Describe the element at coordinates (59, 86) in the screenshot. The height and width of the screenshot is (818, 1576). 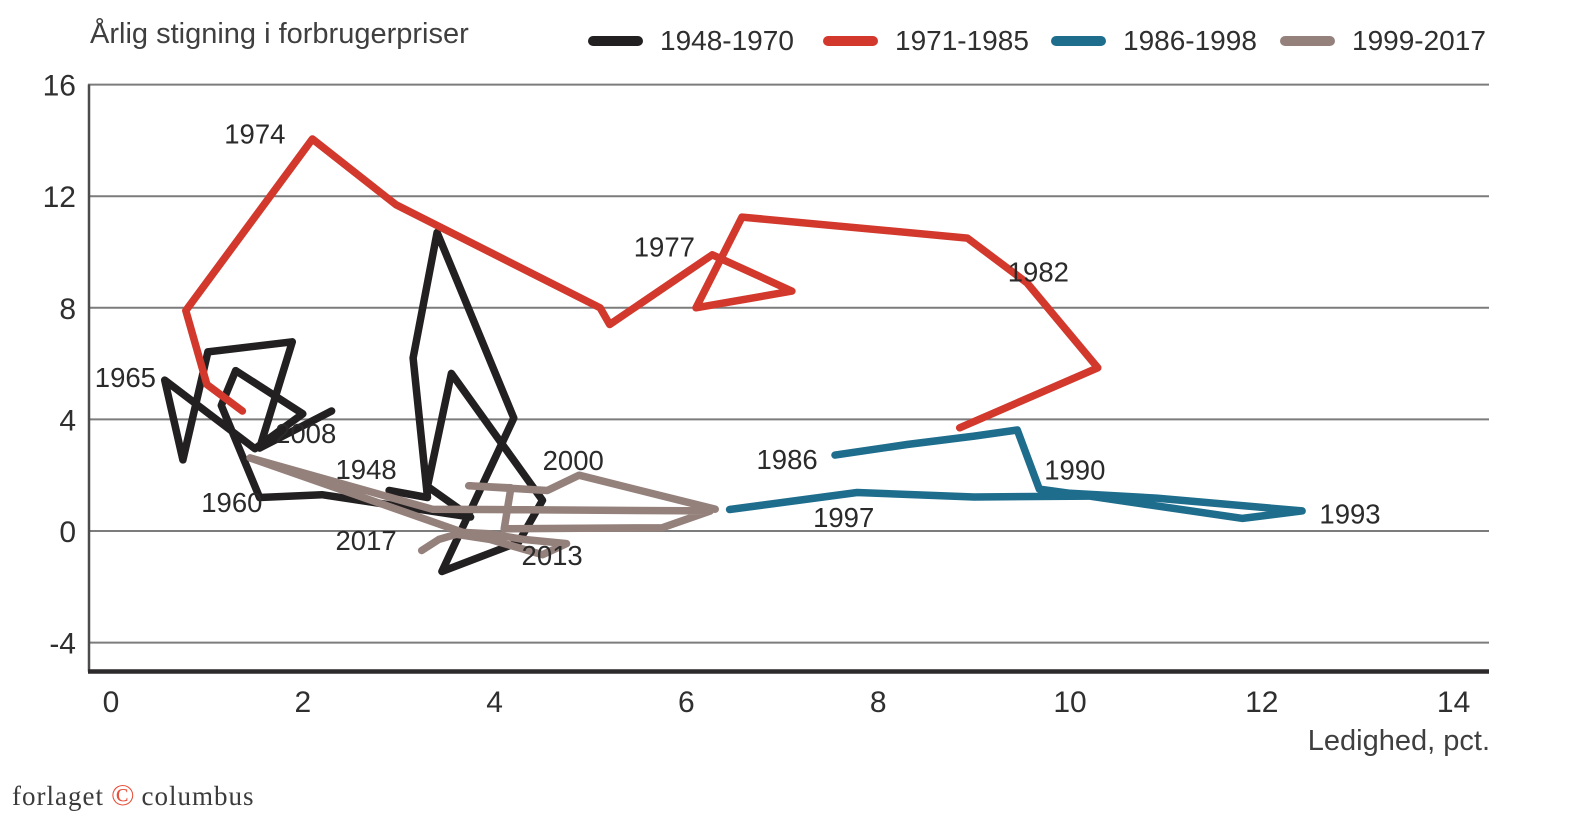
I see `y-tick-label-16: 16` at that location.